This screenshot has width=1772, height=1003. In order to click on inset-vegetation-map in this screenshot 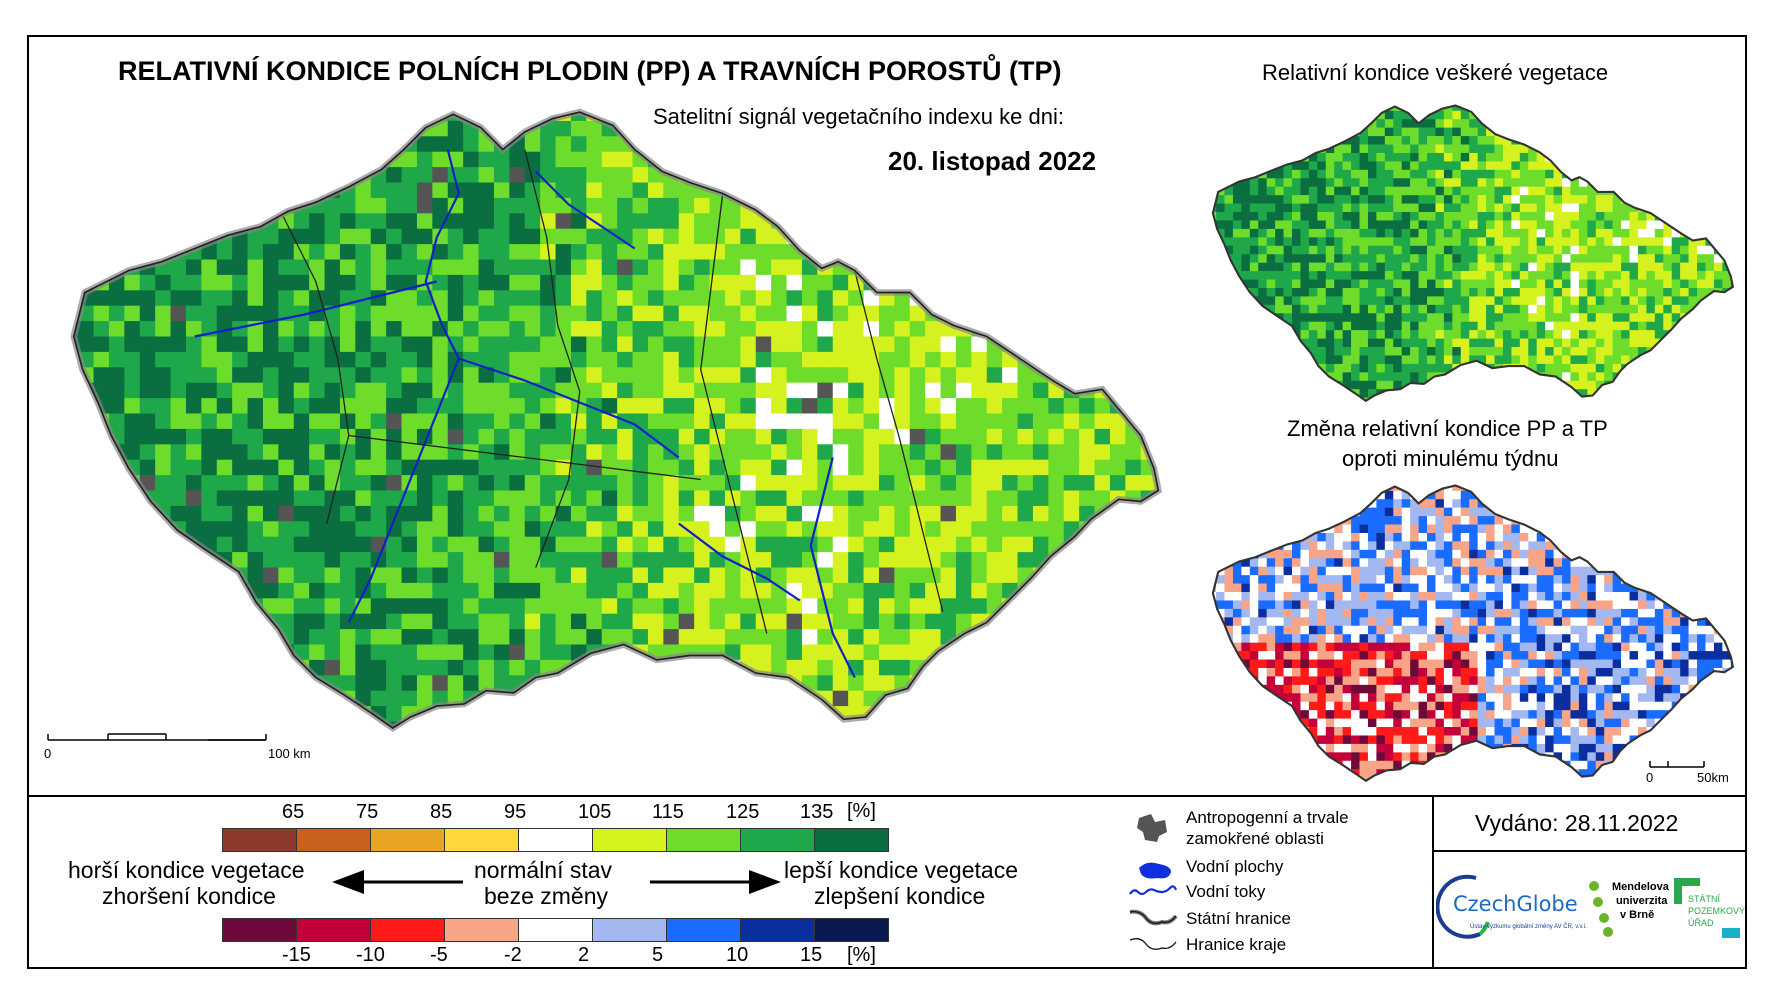, I will do `click(1473, 253)`.